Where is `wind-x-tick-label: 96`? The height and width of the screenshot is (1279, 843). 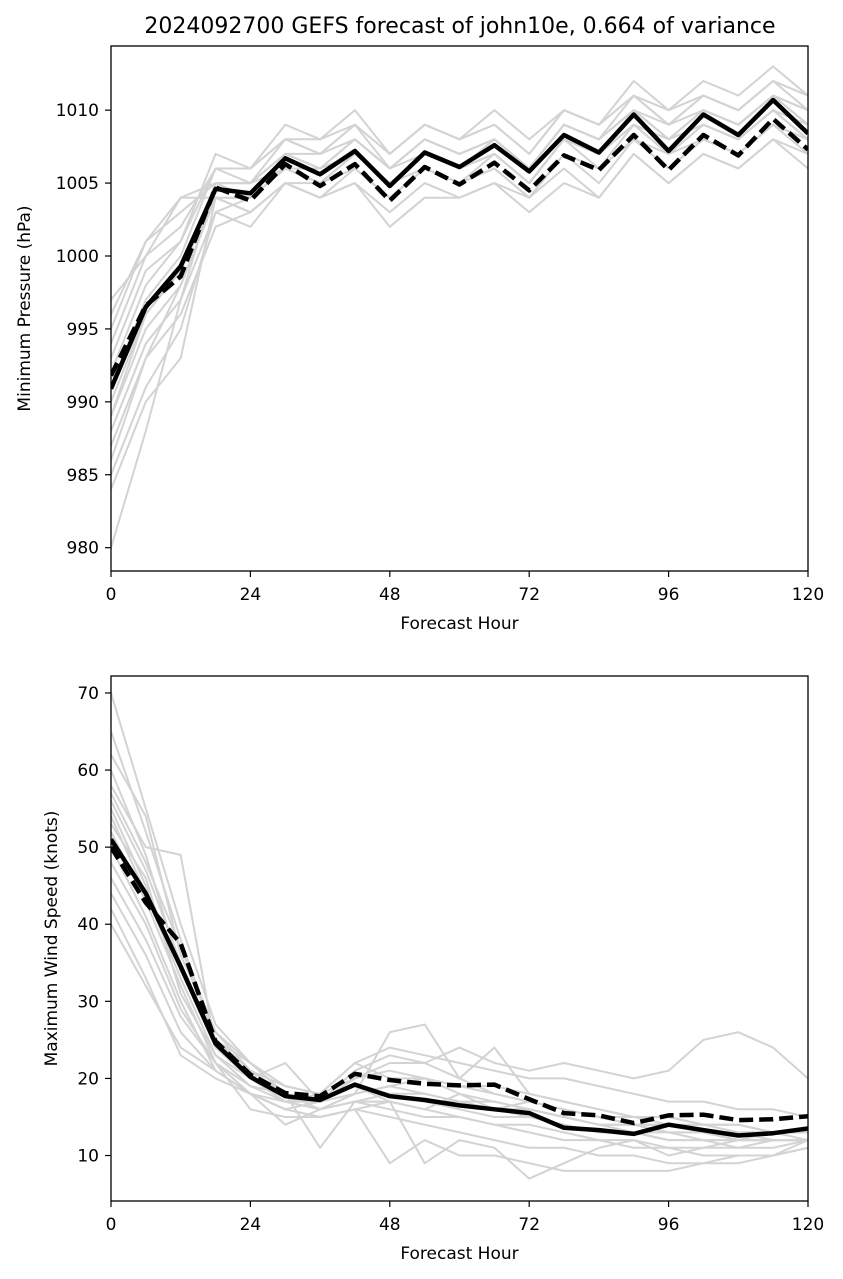 wind-x-tick-label: 96 is located at coordinates (669, 1225).